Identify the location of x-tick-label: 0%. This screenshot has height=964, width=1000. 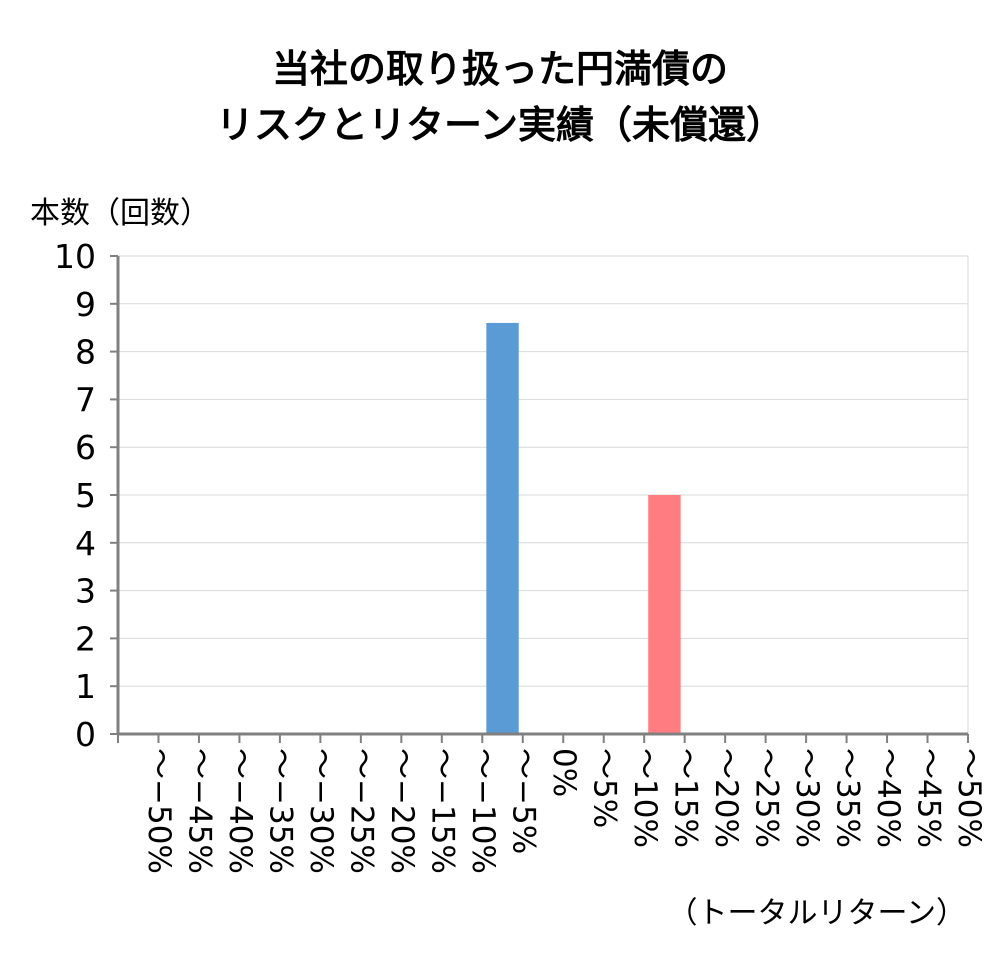
(564, 772).